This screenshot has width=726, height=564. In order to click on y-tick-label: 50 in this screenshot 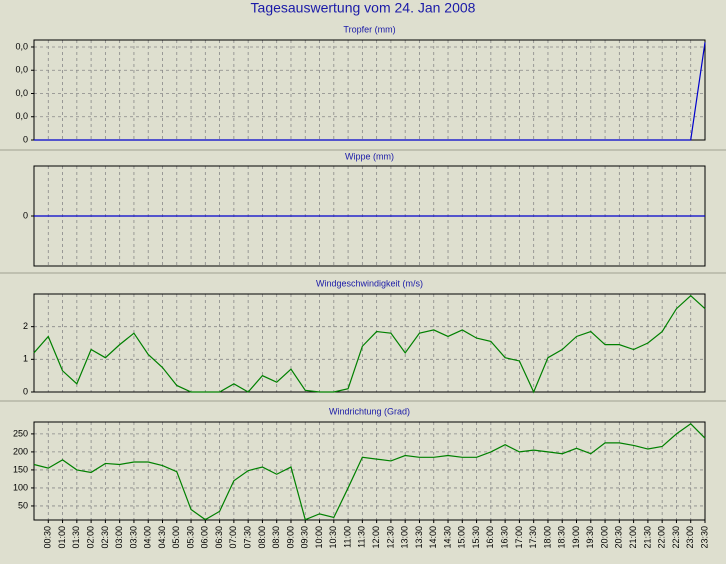, I will do `click(23, 505)`.